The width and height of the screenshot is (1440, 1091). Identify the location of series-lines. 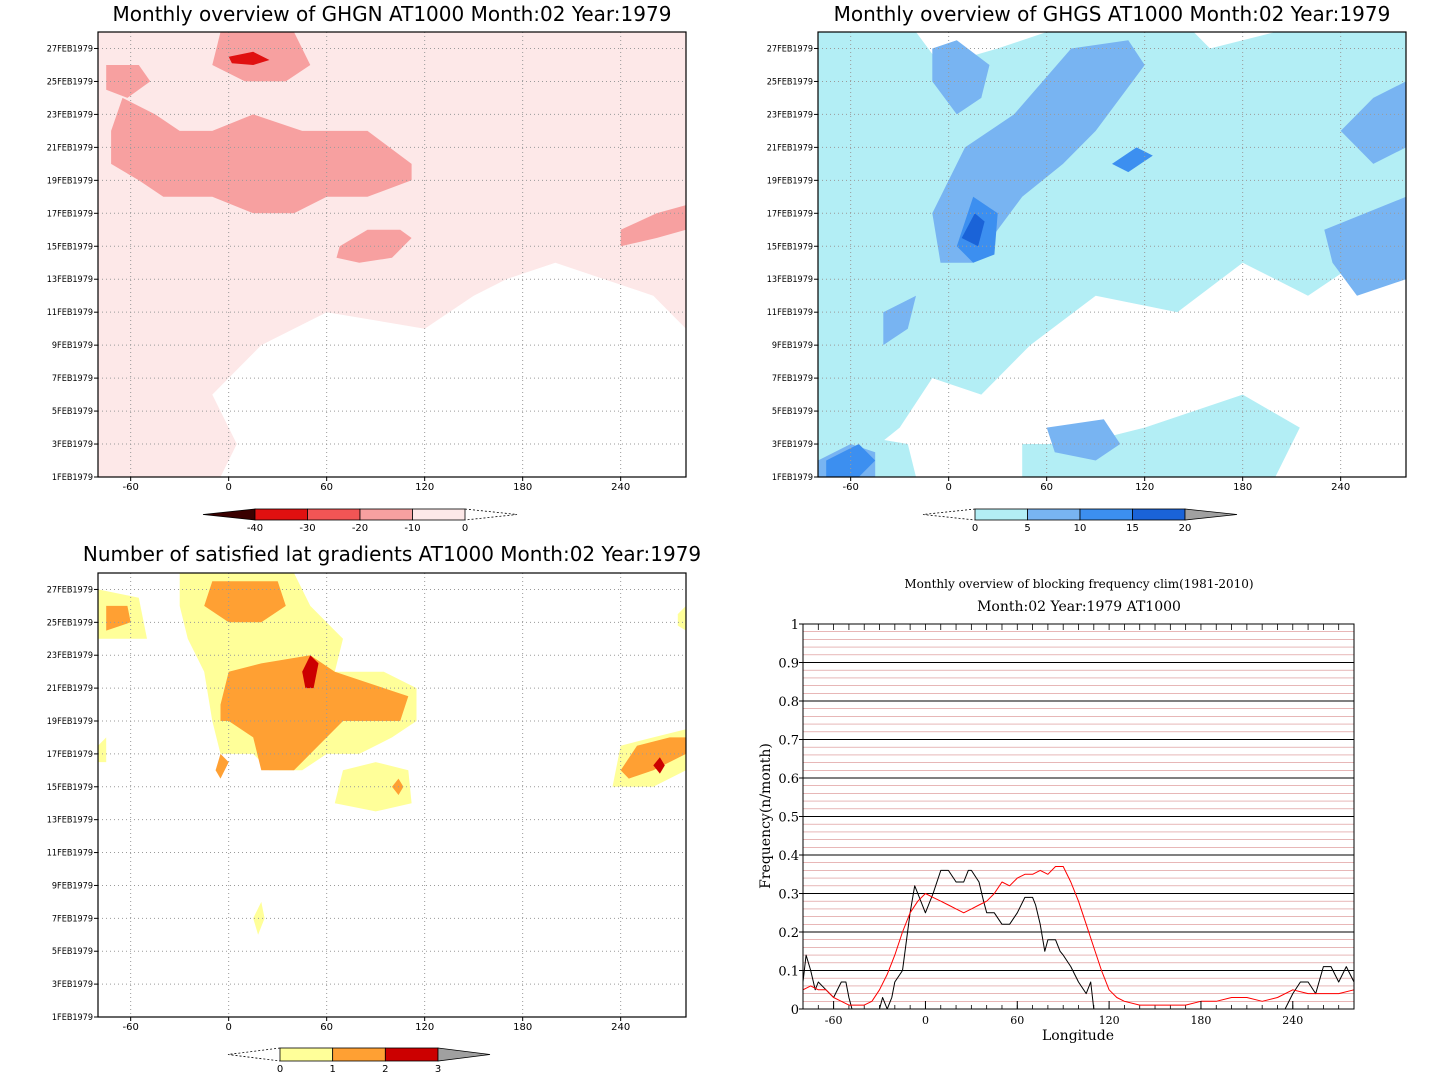
(1078, 938).